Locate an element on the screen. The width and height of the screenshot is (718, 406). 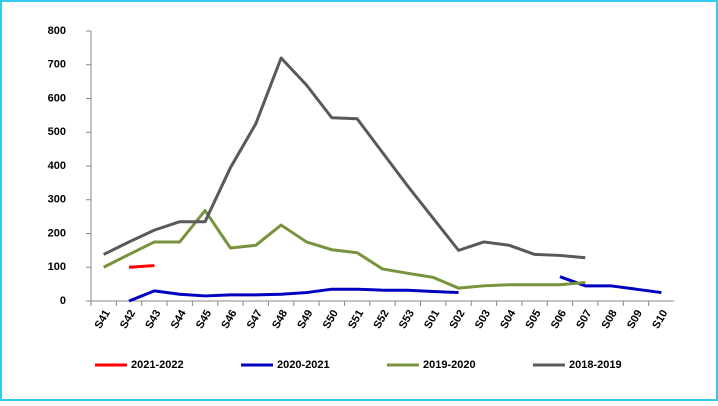
legend-label: 2021-2022 is located at coordinates (157, 365).